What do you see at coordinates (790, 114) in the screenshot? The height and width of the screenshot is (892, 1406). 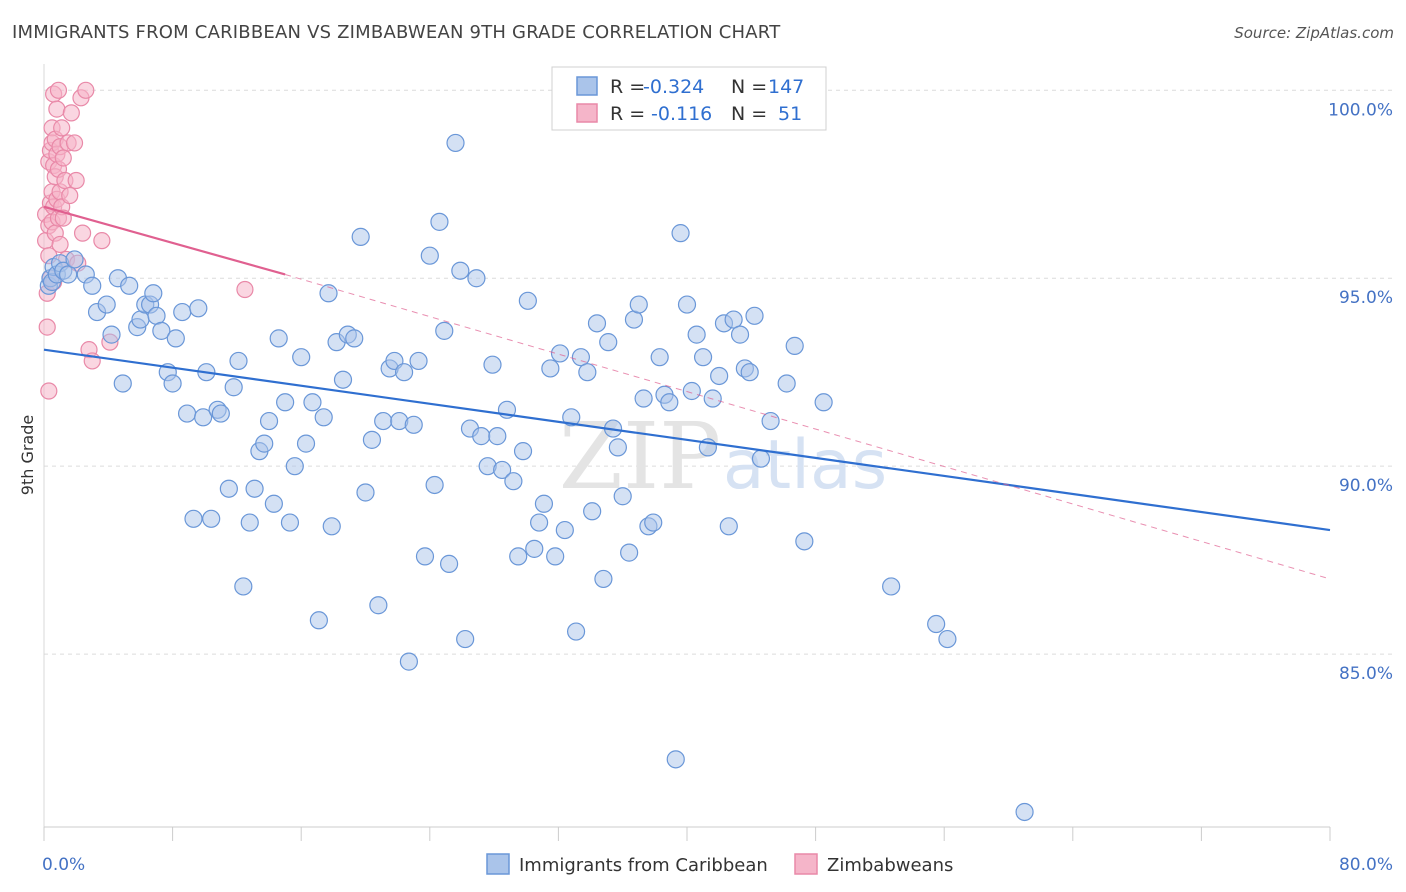 I see `legend-n-value: 51` at bounding box center [790, 114].